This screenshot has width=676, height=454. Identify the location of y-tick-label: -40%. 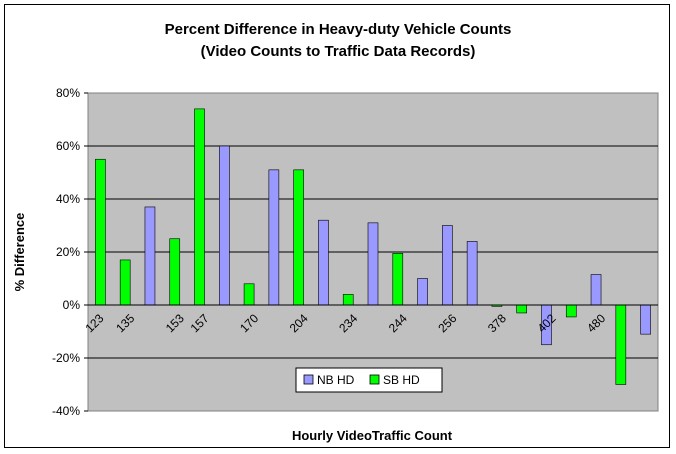
(66, 411).